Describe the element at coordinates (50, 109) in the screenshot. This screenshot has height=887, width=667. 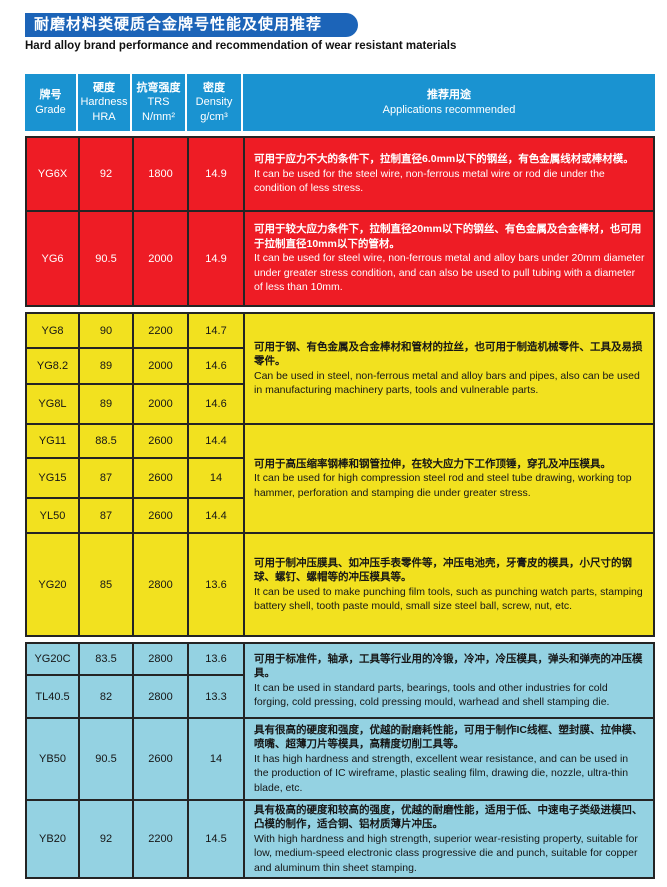
I see `header-grade-en: Grade` at that location.